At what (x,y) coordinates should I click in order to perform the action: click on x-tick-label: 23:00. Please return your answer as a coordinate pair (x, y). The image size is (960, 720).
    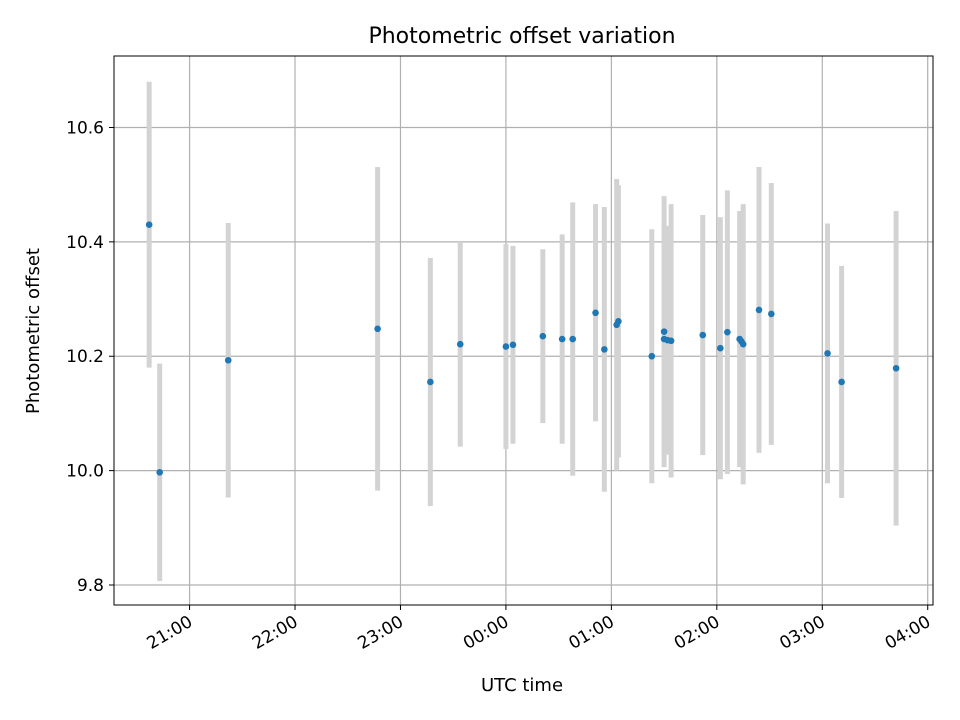
    Looking at the image, I should click on (381, 633).